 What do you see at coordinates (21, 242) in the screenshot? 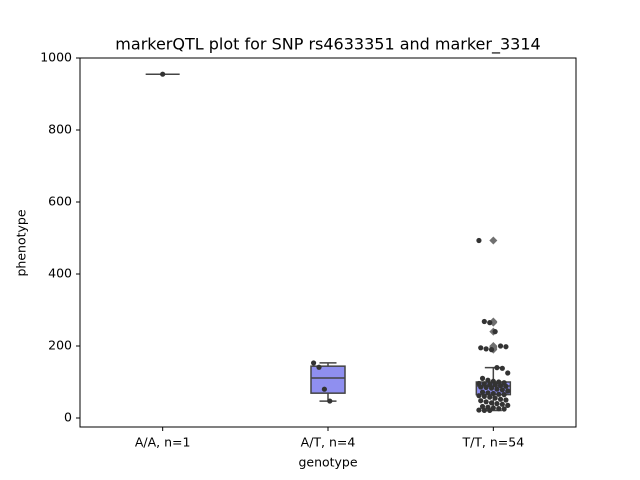
I see `y-axis-label: phenotype` at bounding box center [21, 242].